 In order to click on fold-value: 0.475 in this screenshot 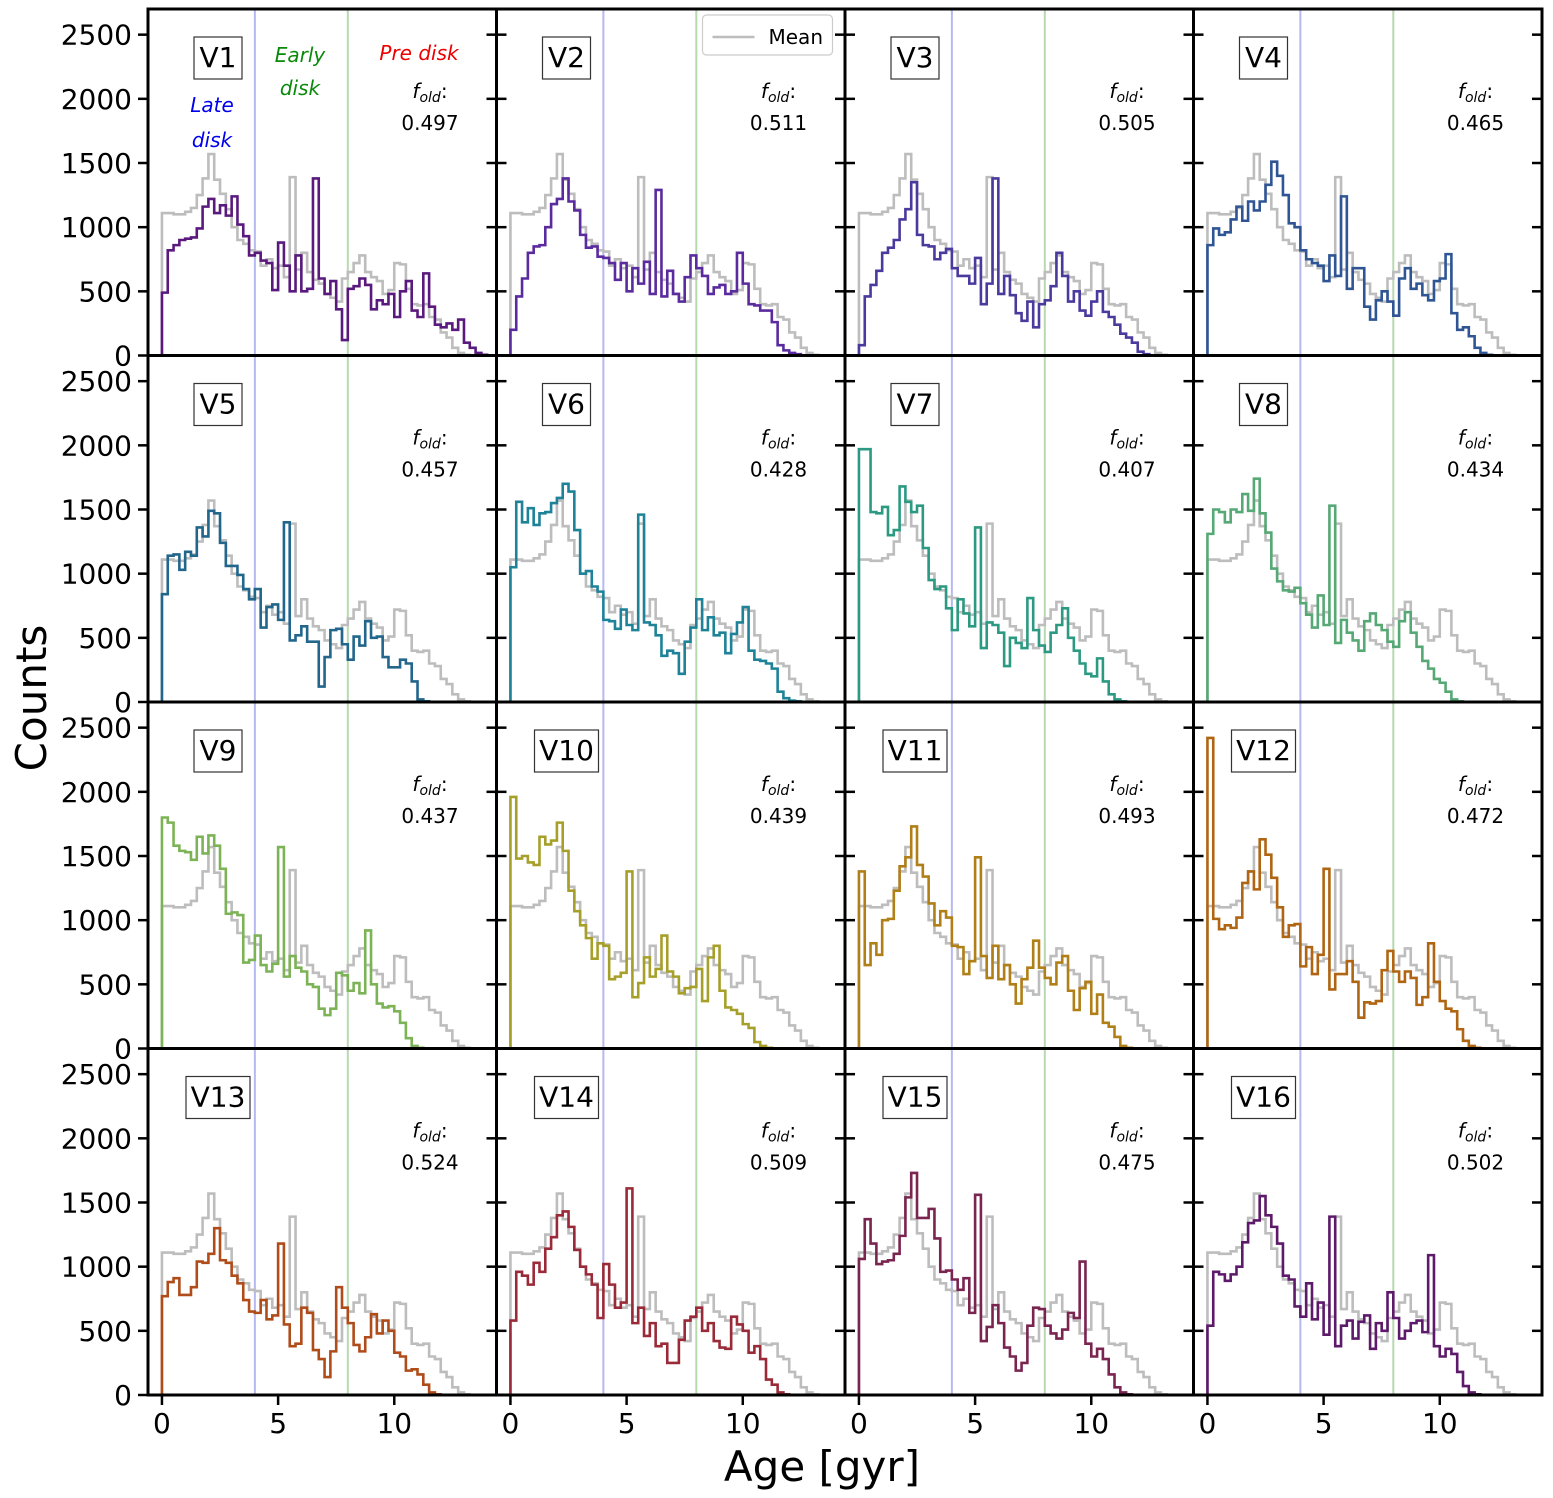, I will do `click(1126, 1163)`.